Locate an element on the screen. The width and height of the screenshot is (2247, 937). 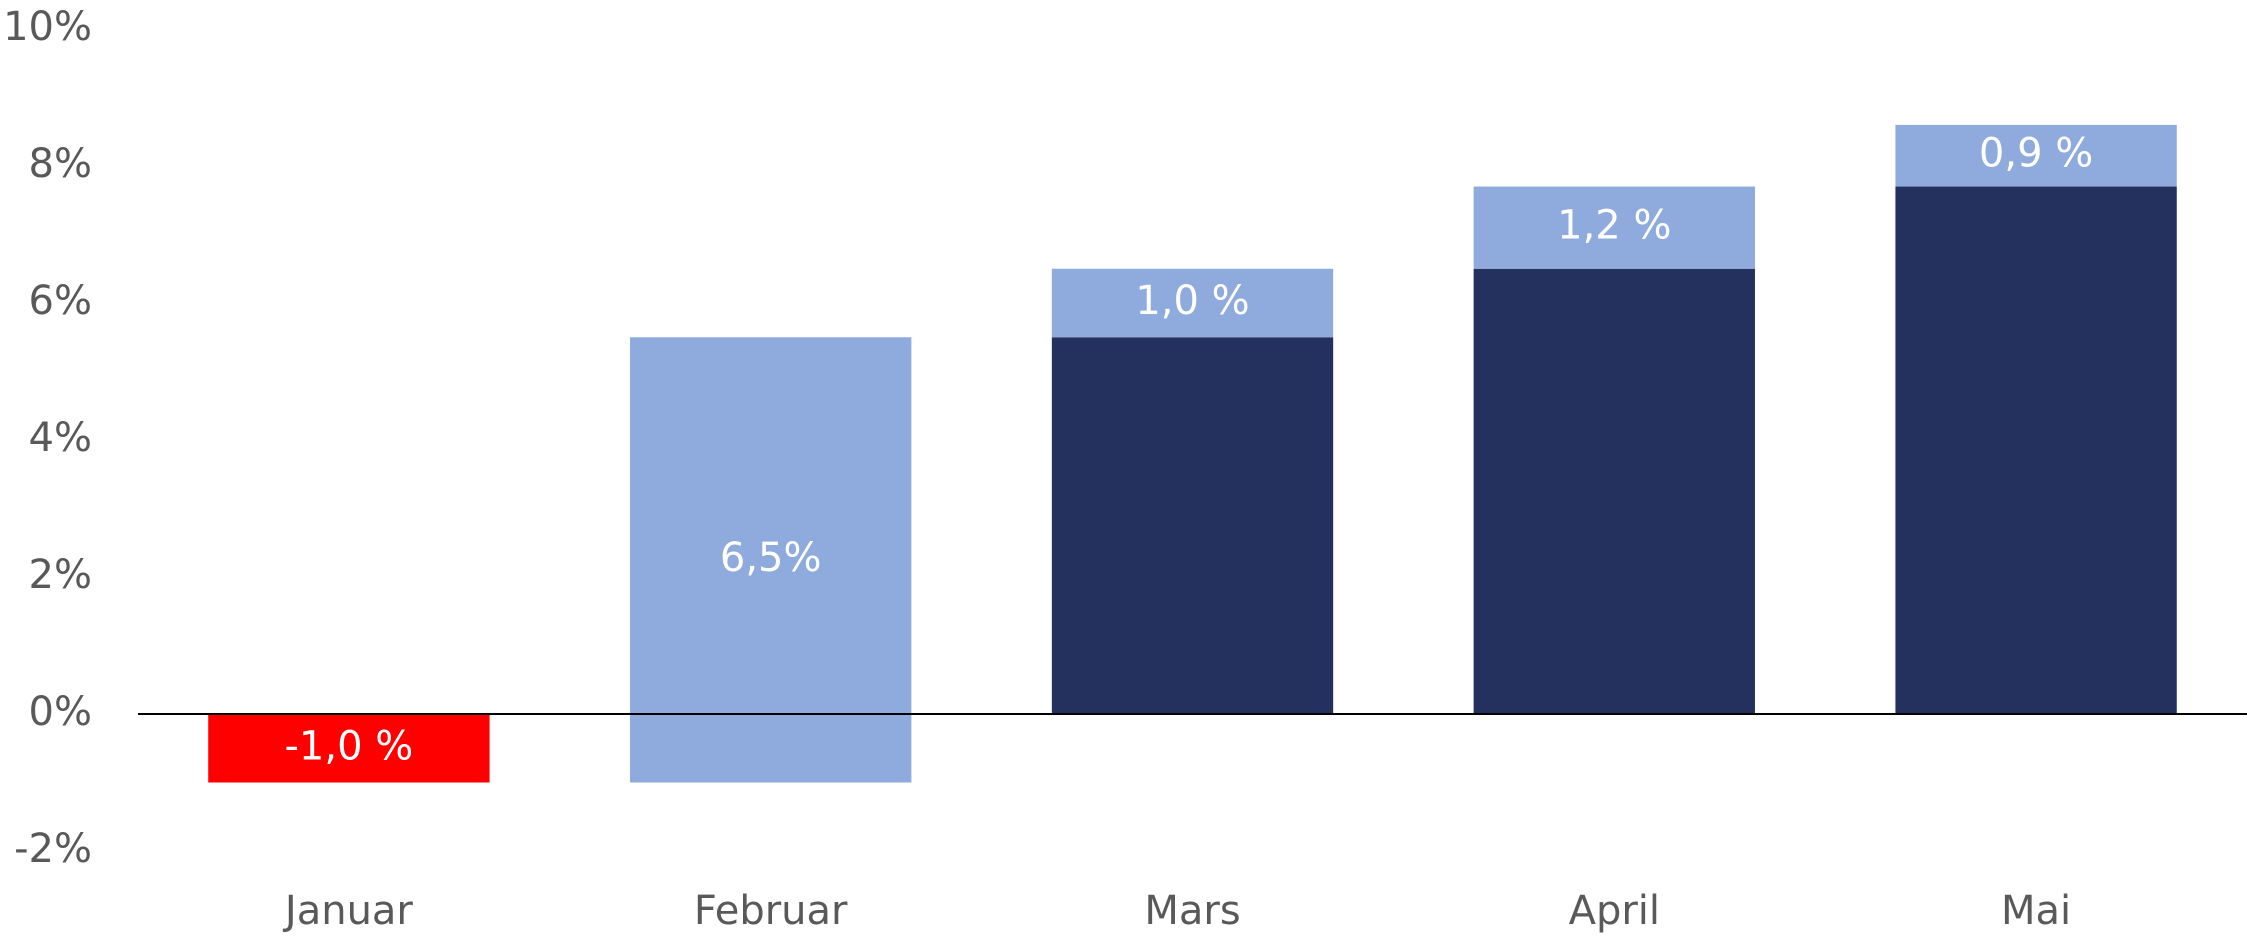
y-tick-label: 4% is located at coordinates (60, 438).